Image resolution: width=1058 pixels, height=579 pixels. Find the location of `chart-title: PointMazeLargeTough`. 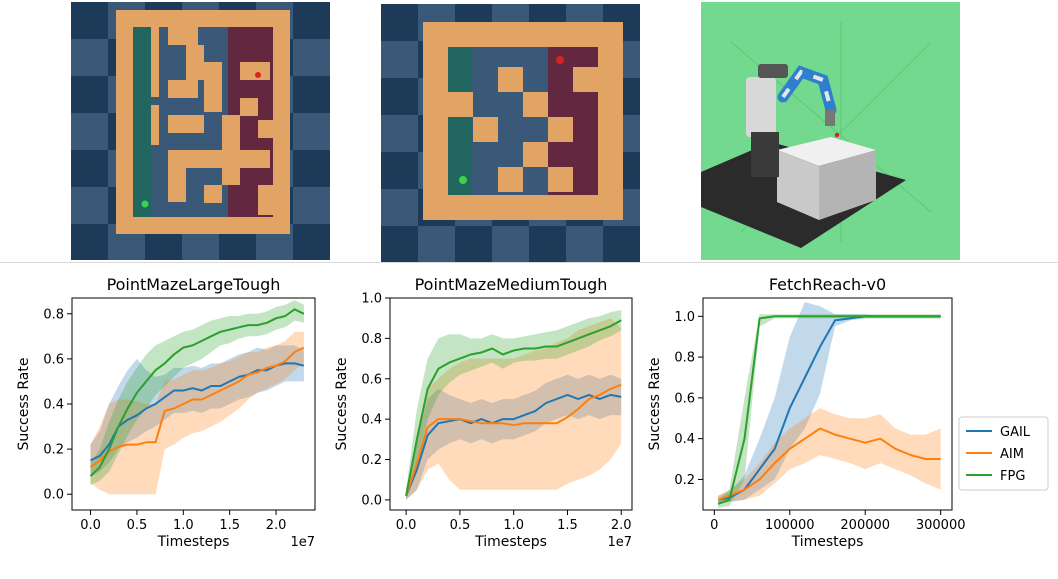

chart-title: PointMazeLargeTough is located at coordinates (194, 284).